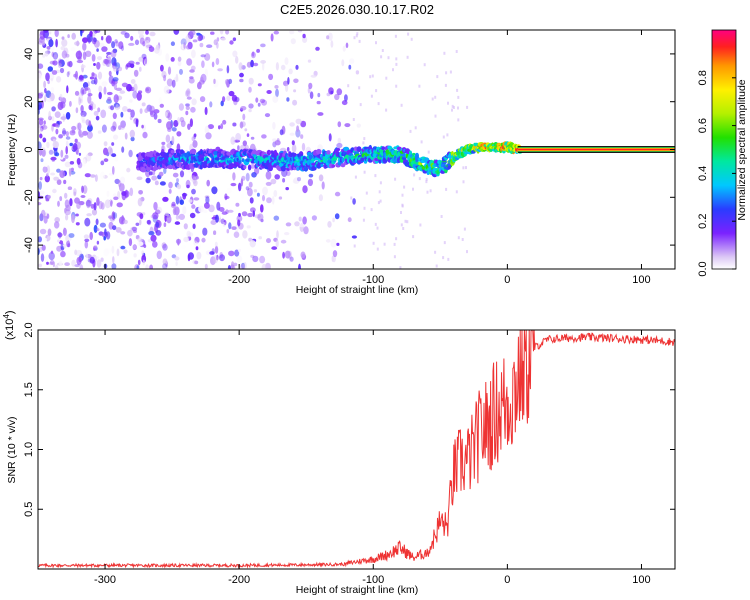 This screenshot has height=600, width=750. Describe the element at coordinates (703, 77) in the screenshot. I see `colorbar-tick-label: 0.8` at that location.